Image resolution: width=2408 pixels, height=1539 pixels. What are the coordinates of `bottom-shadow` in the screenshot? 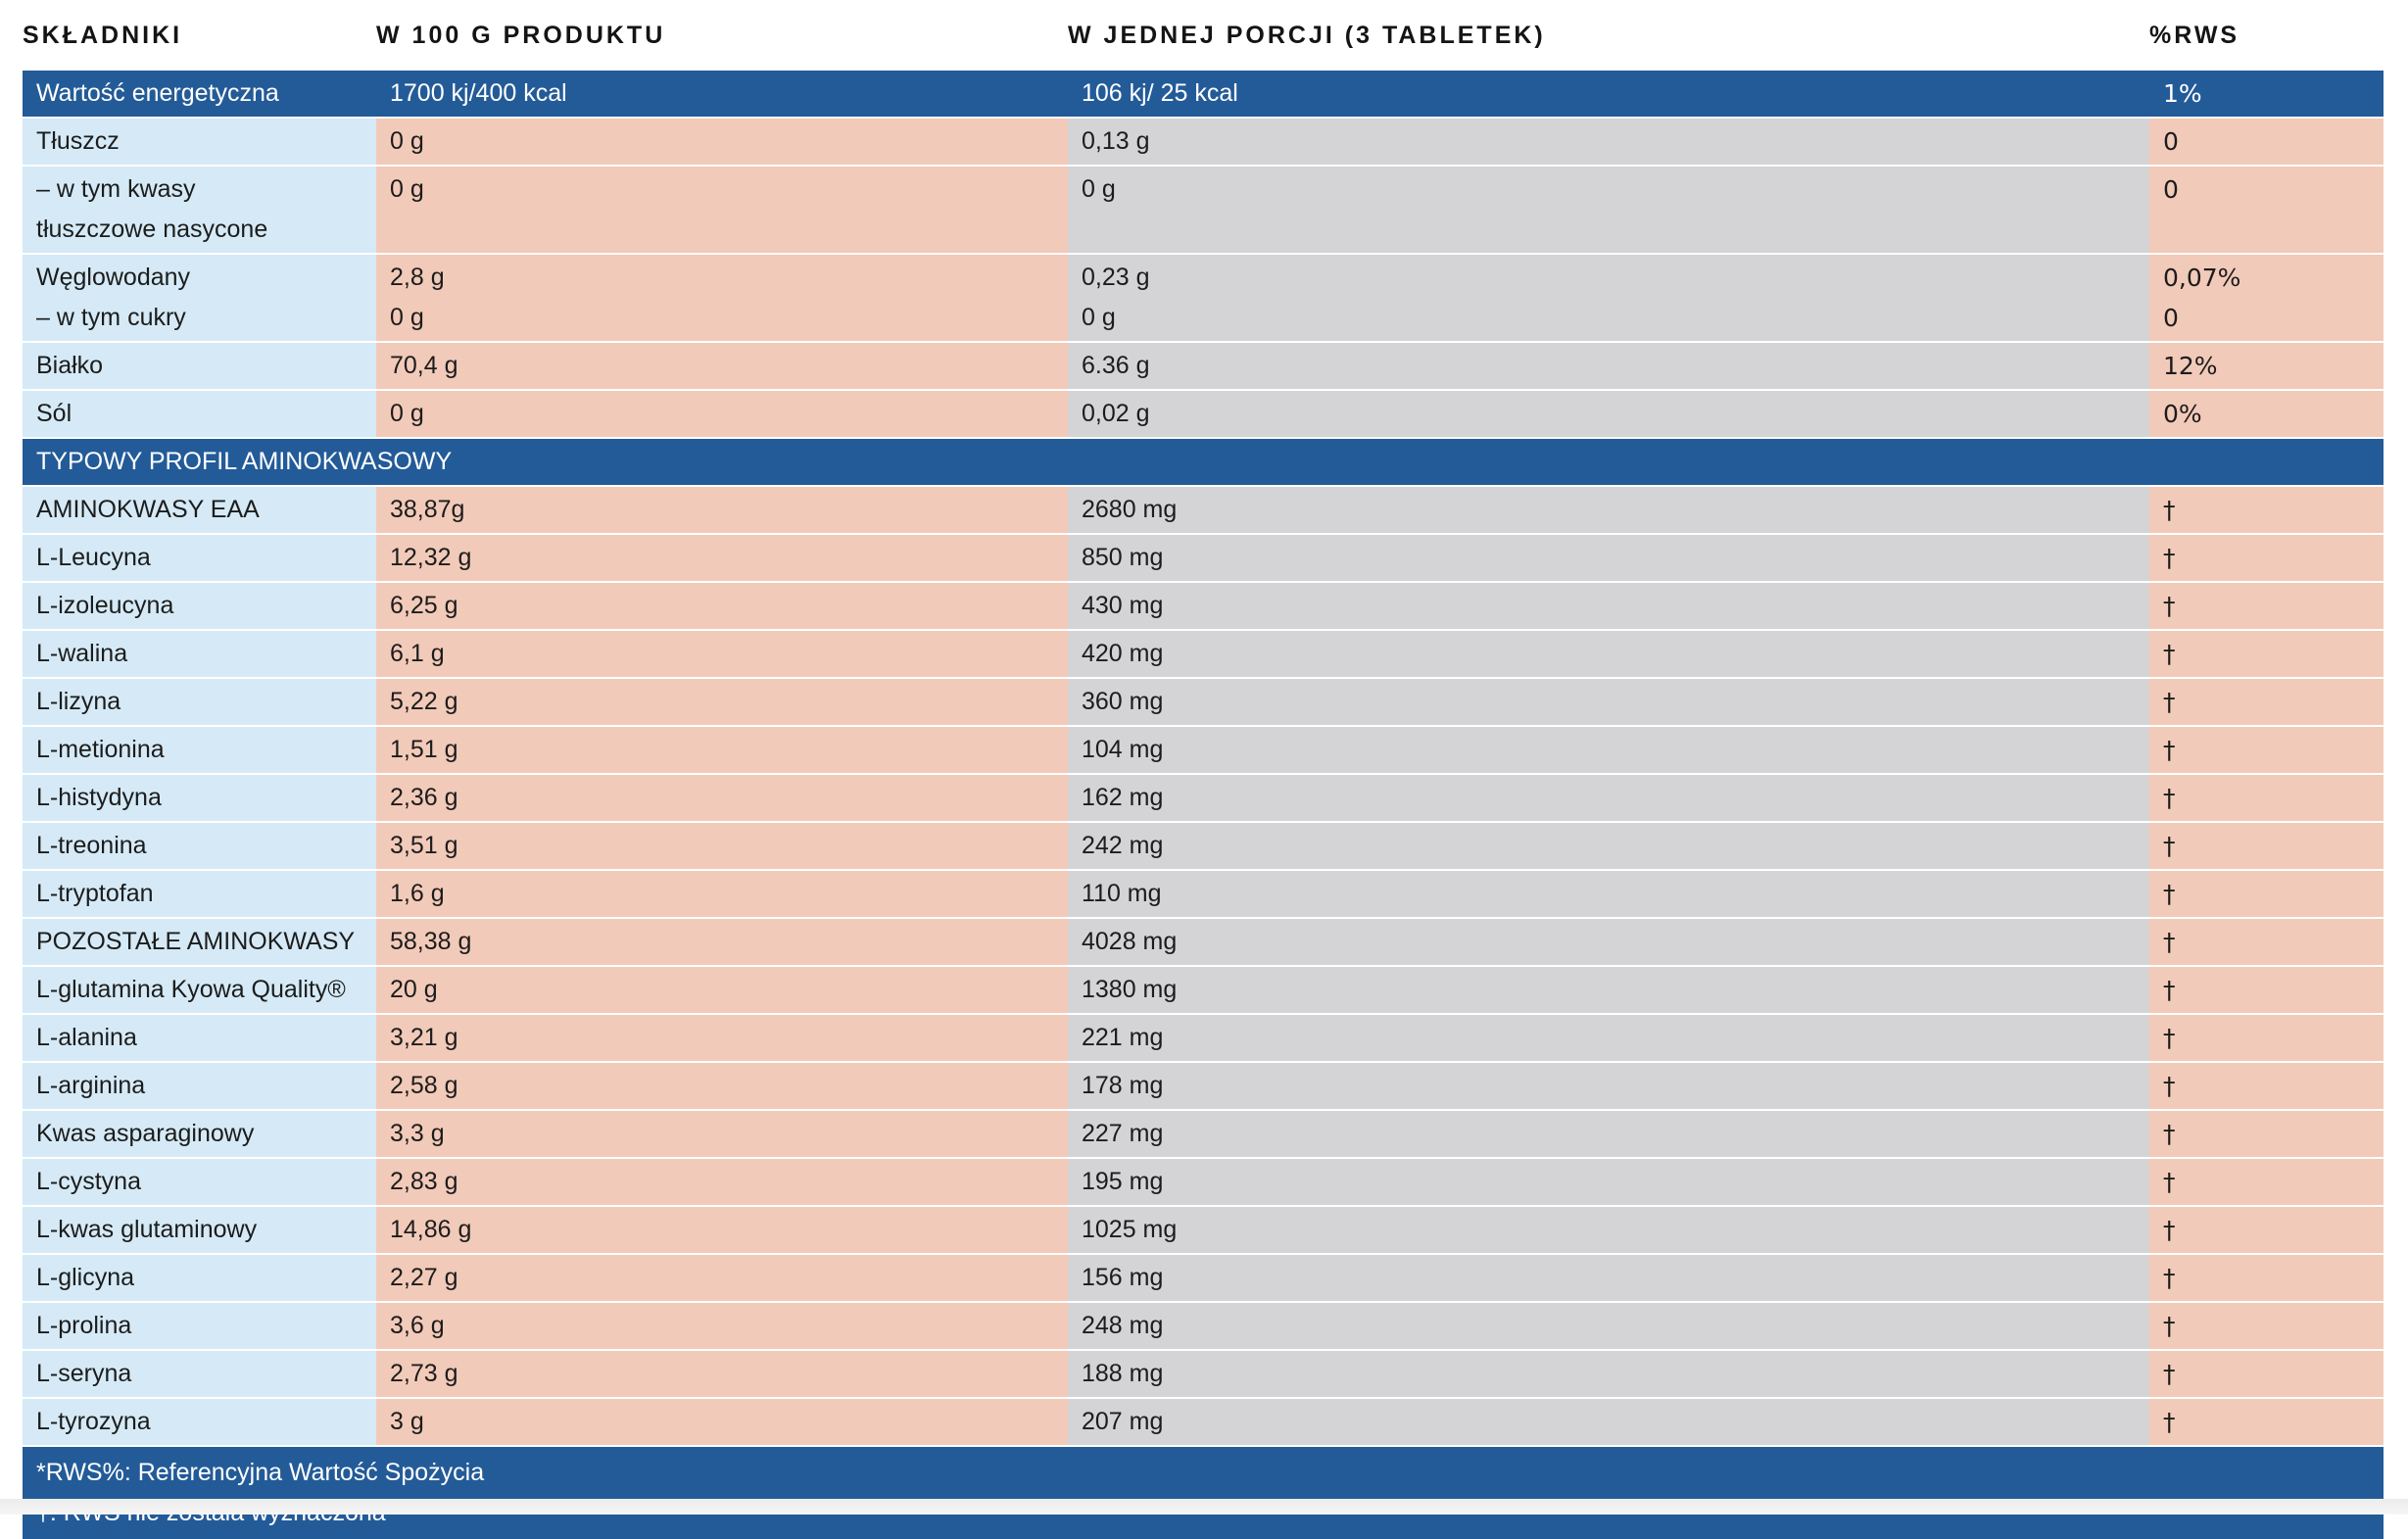 It's located at (1204, 1507).